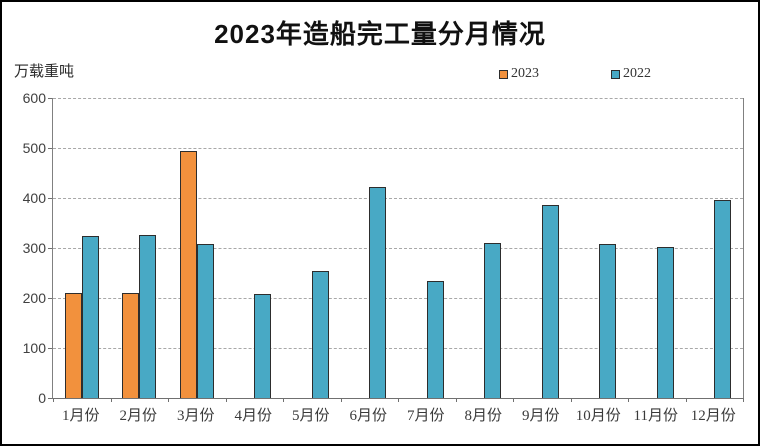 The height and width of the screenshot is (446, 760). Describe the element at coordinates (713, 416) in the screenshot. I see `x-category-label-12: 12月份` at that location.